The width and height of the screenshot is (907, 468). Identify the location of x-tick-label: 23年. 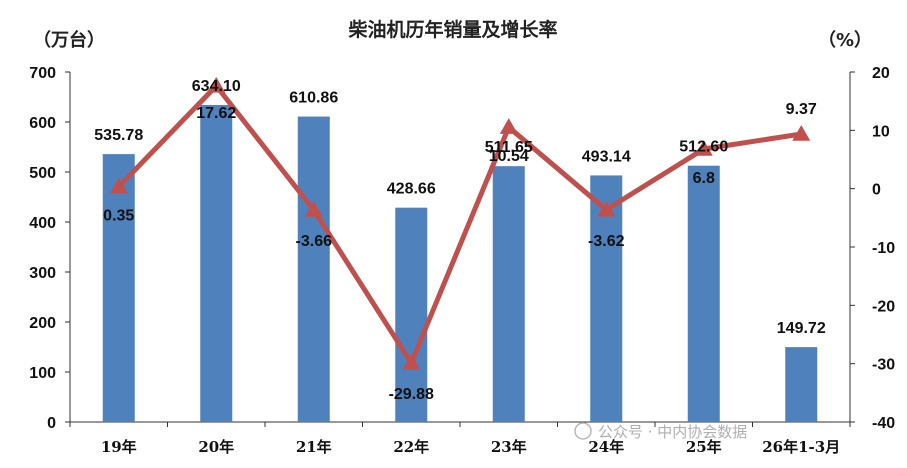
(509, 447).